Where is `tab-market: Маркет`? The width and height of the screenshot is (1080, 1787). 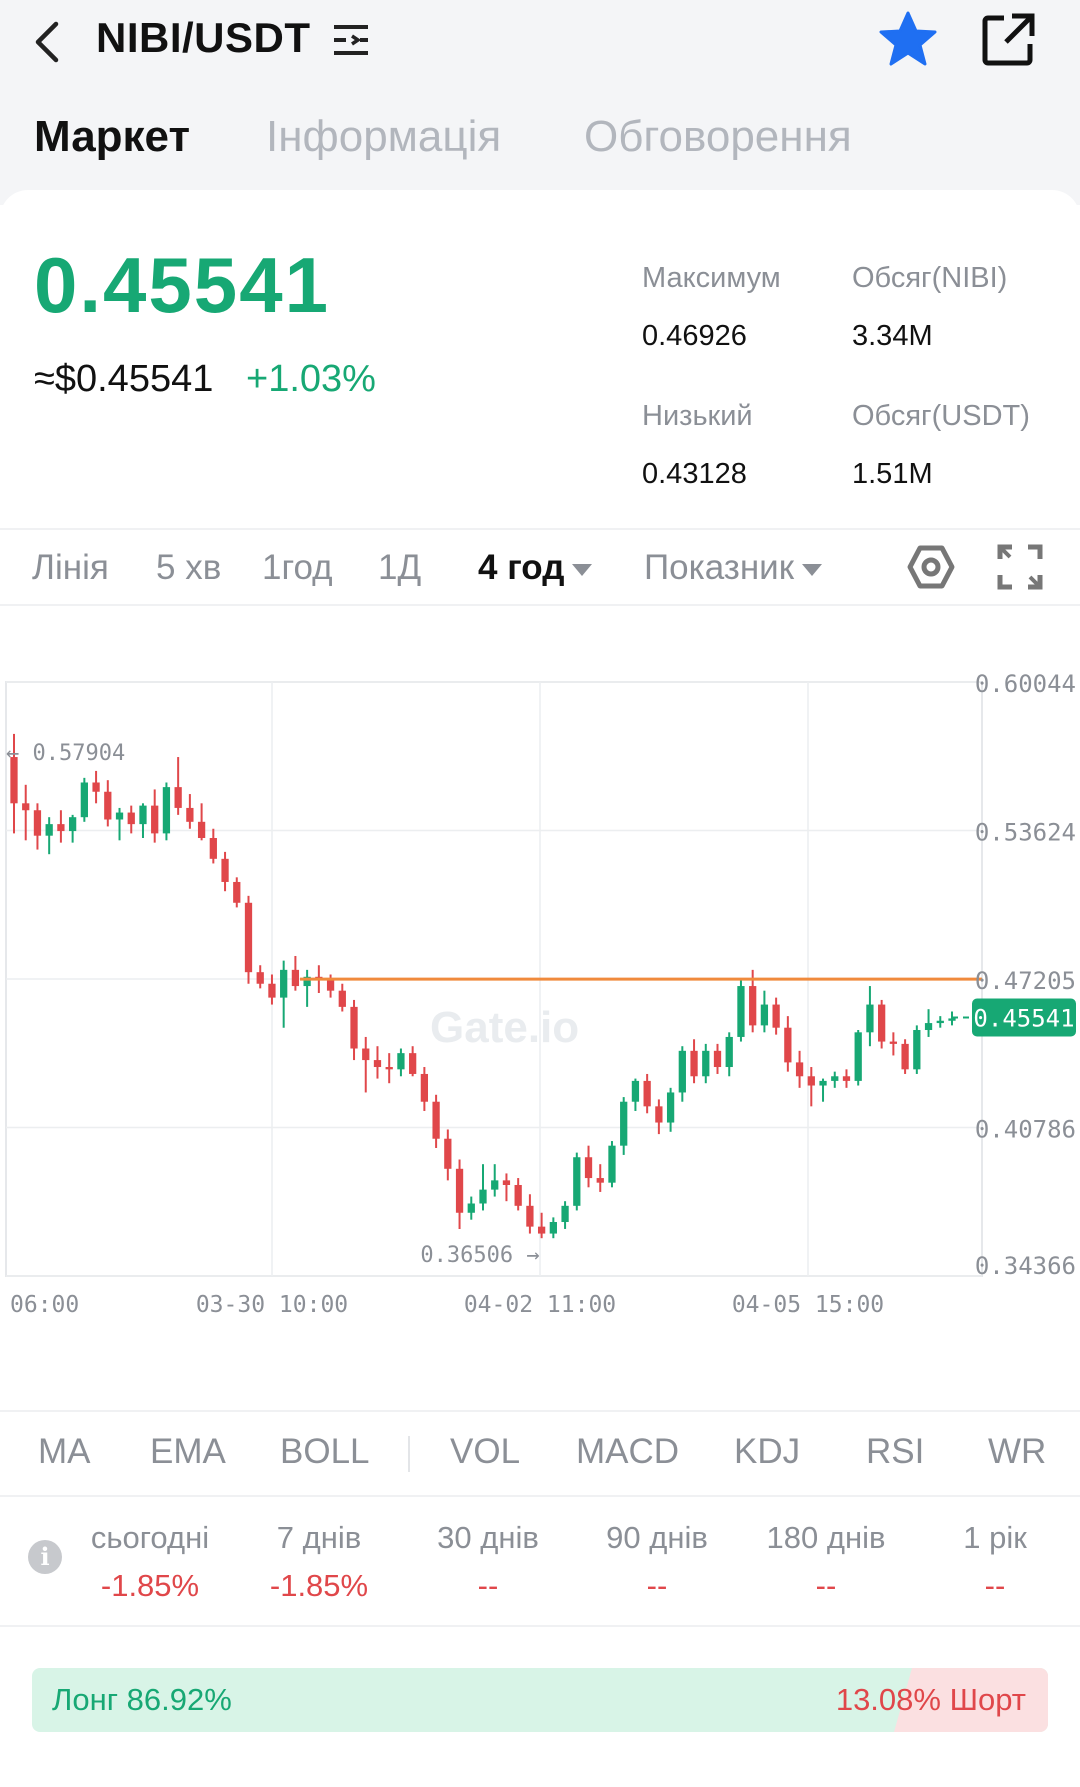
tab-market: Маркет is located at coordinates (118, 138).